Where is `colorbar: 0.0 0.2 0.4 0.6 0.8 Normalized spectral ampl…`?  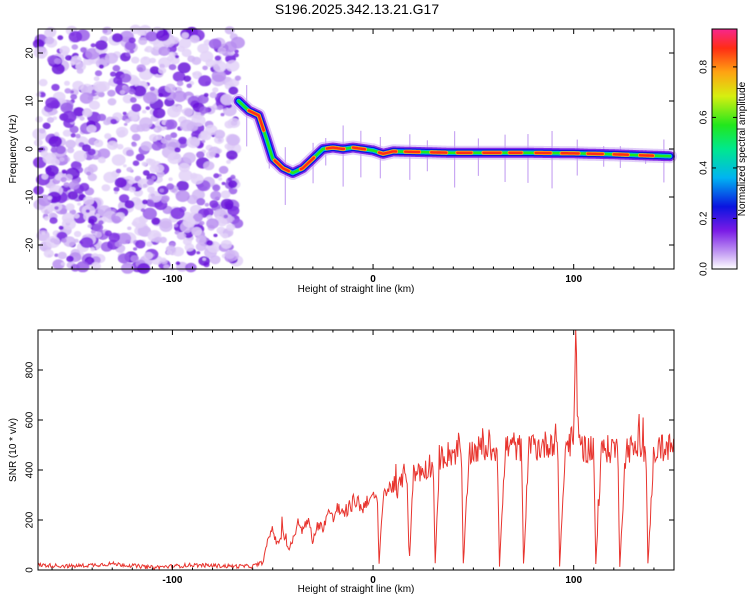
colorbar: 0.0 0.2 0.4 0.6 0.8 Normalized spectral ampl… is located at coordinates (723, 152).